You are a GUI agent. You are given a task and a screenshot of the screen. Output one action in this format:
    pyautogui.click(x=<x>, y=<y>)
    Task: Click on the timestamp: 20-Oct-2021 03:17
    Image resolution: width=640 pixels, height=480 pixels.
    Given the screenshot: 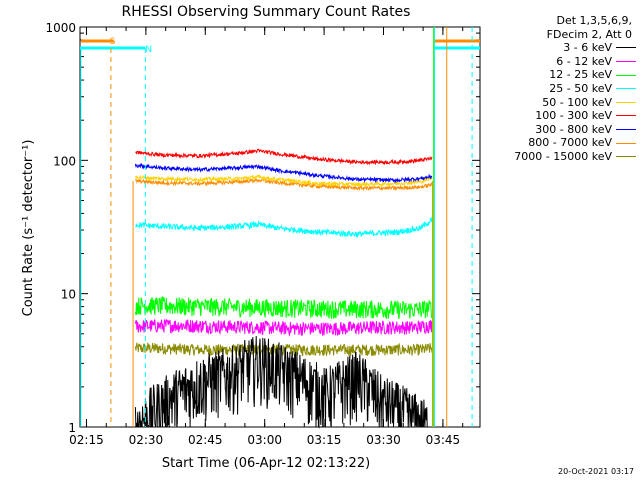 What is the action you would take?
    pyautogui.click(x=596, y=471)
    